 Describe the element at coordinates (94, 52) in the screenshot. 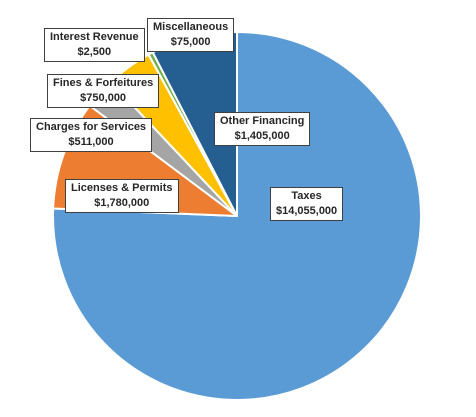

I see `label-interest-value: $2,500` at that location.